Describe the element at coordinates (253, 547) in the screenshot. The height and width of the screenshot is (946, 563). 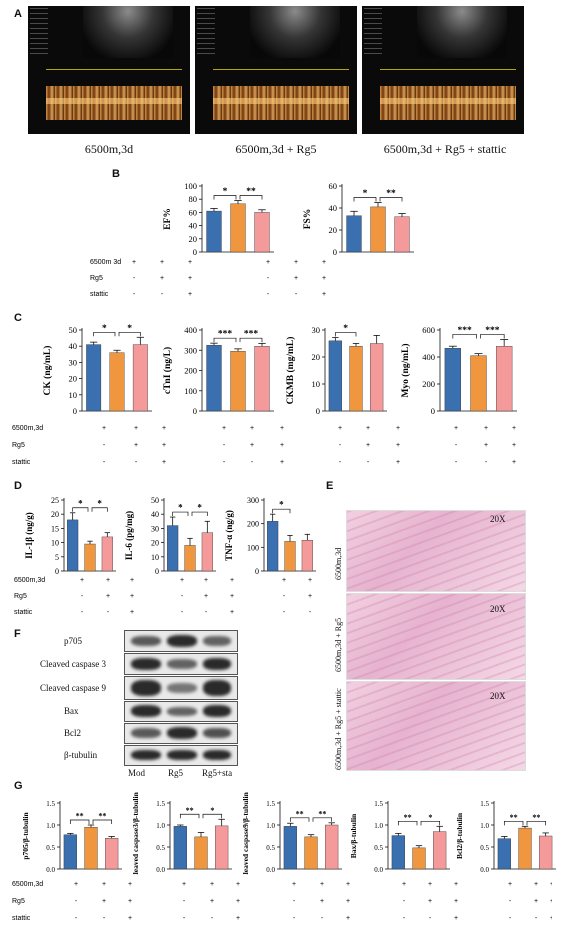
I see `y-tick-label: 100` at that location.